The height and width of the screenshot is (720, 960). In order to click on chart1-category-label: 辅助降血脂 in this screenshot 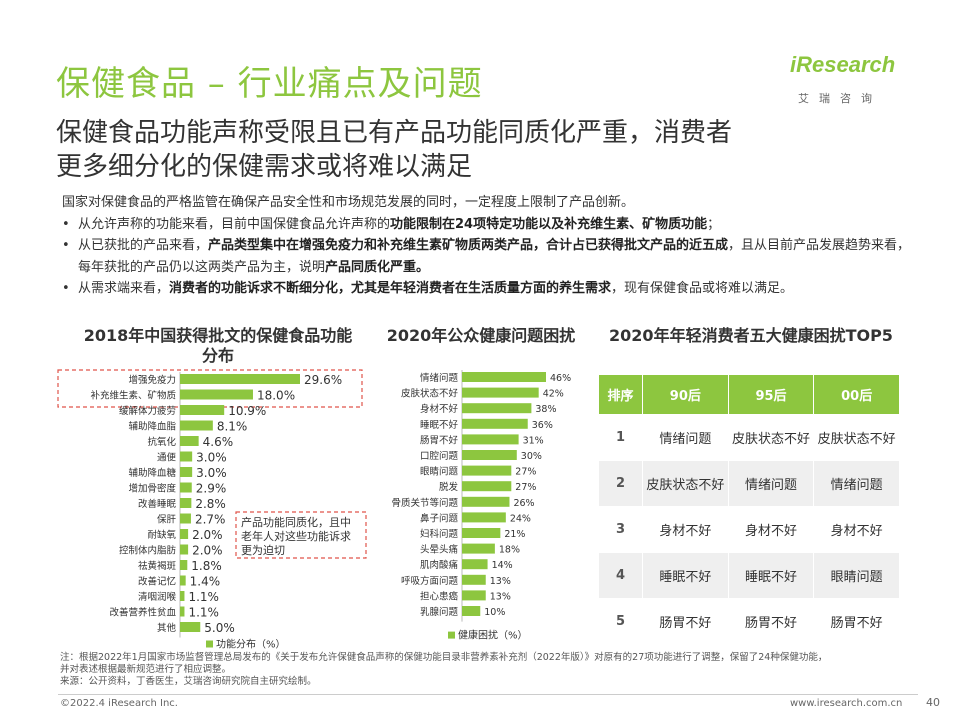, I will do `click(152, 427)`.